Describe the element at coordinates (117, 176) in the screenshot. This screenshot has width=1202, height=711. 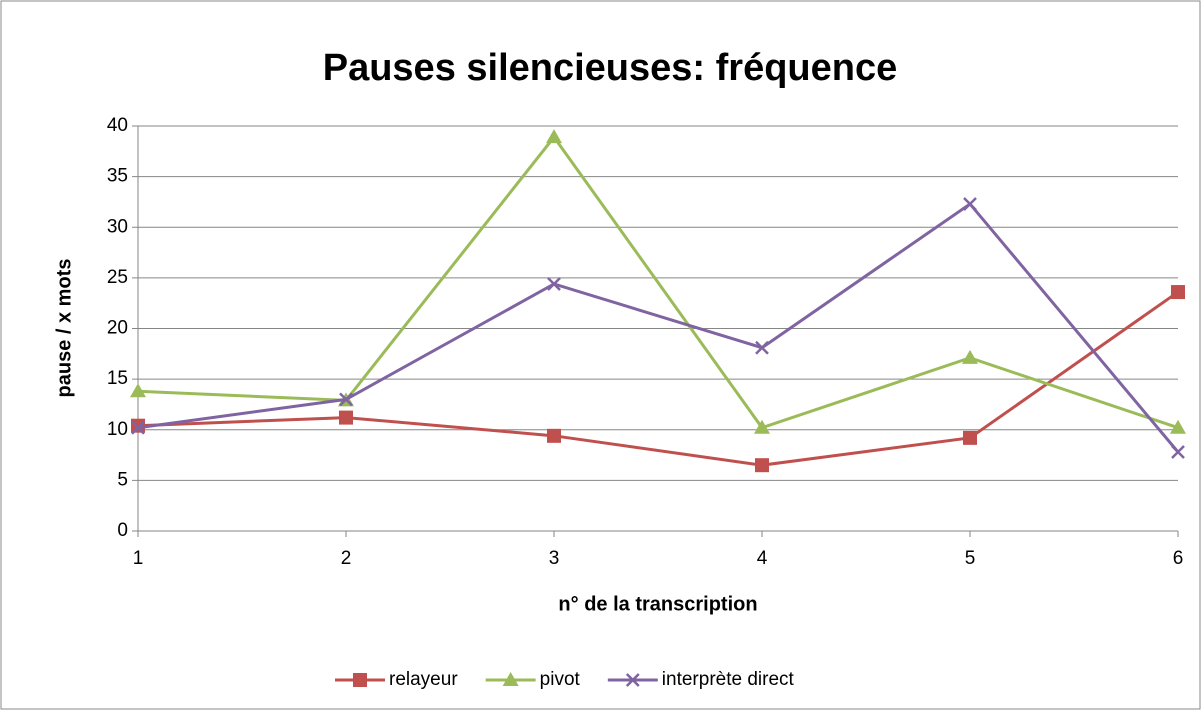
I see `y-tick-label: 35` at that location.